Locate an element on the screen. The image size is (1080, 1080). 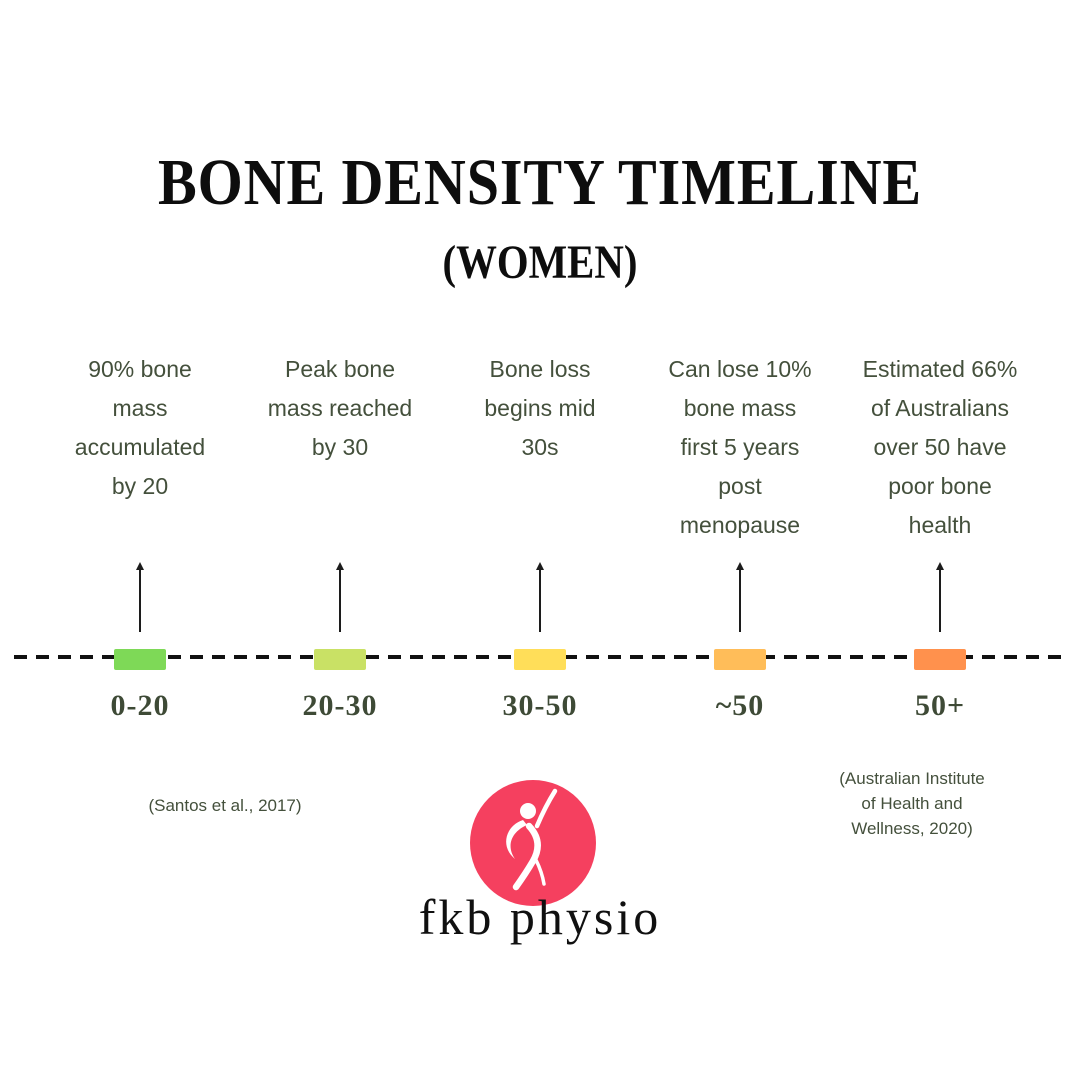
stage-note-20-30: Peak bone mass reached by 30 is located at coordinates (340, 408).